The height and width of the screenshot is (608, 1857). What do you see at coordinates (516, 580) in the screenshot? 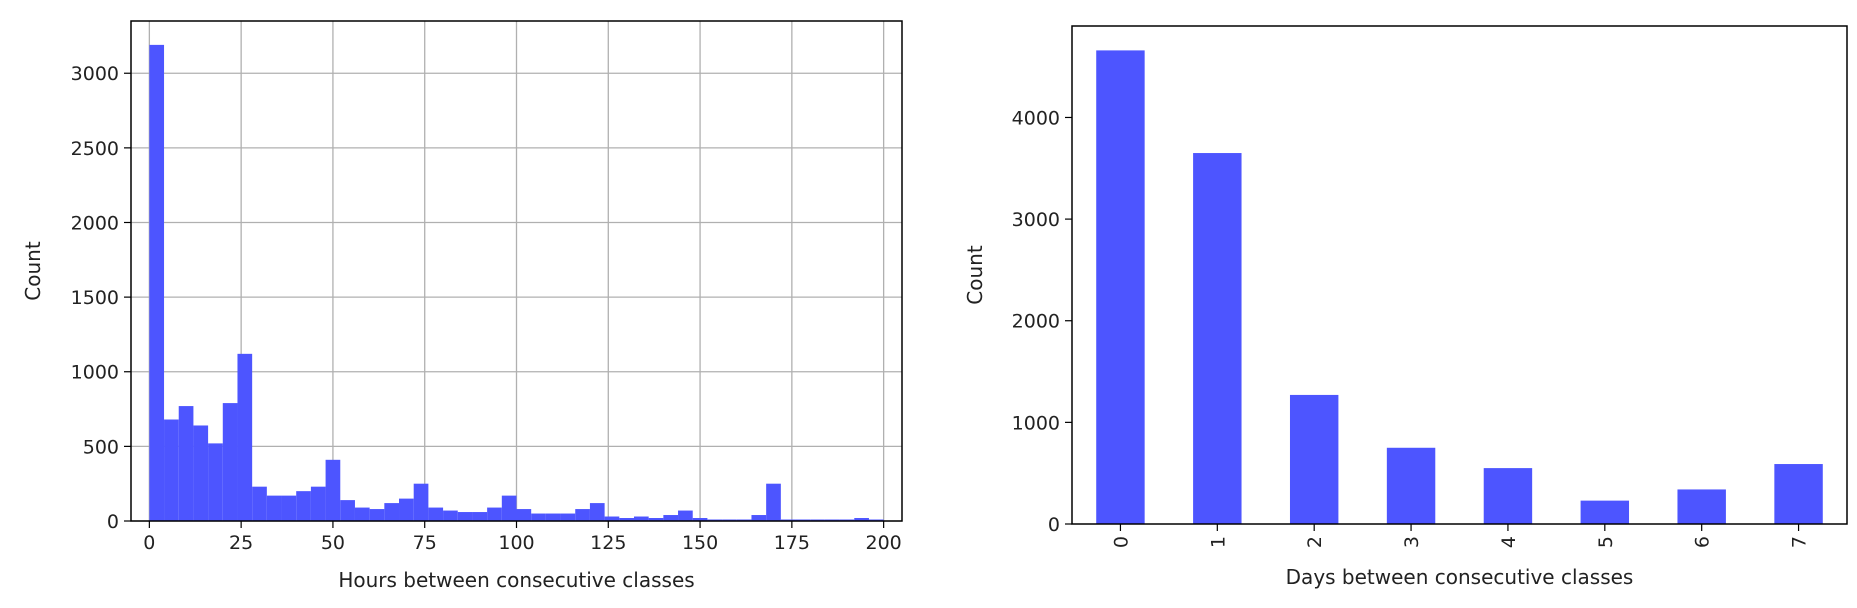
I see `hours-histogram-x-axis-label: Hours between consecutive classes` at bounding box center [516, 580].